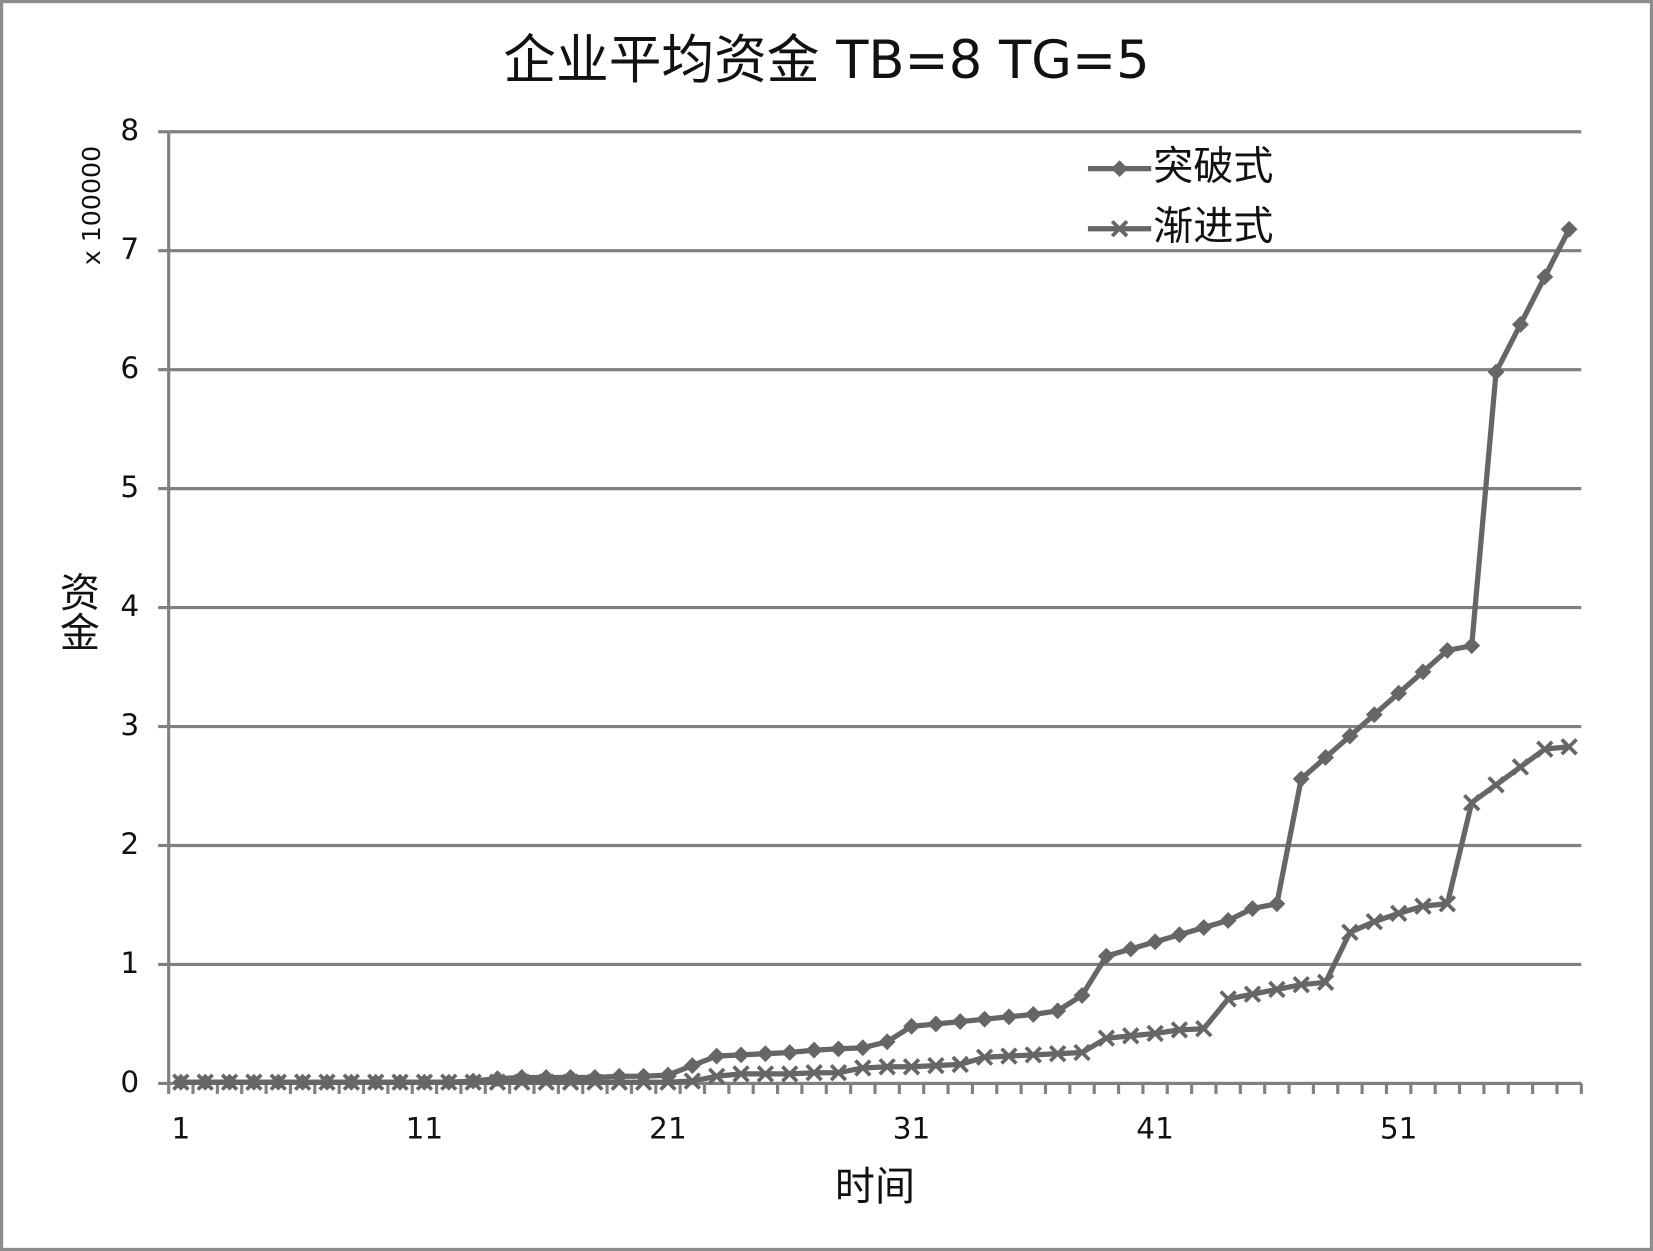 This screenshot has width=1653, height=1251. Describe the element at coordinates (1155, 1128) in the screenshot. I see `x-tick-label: 41` at that location.